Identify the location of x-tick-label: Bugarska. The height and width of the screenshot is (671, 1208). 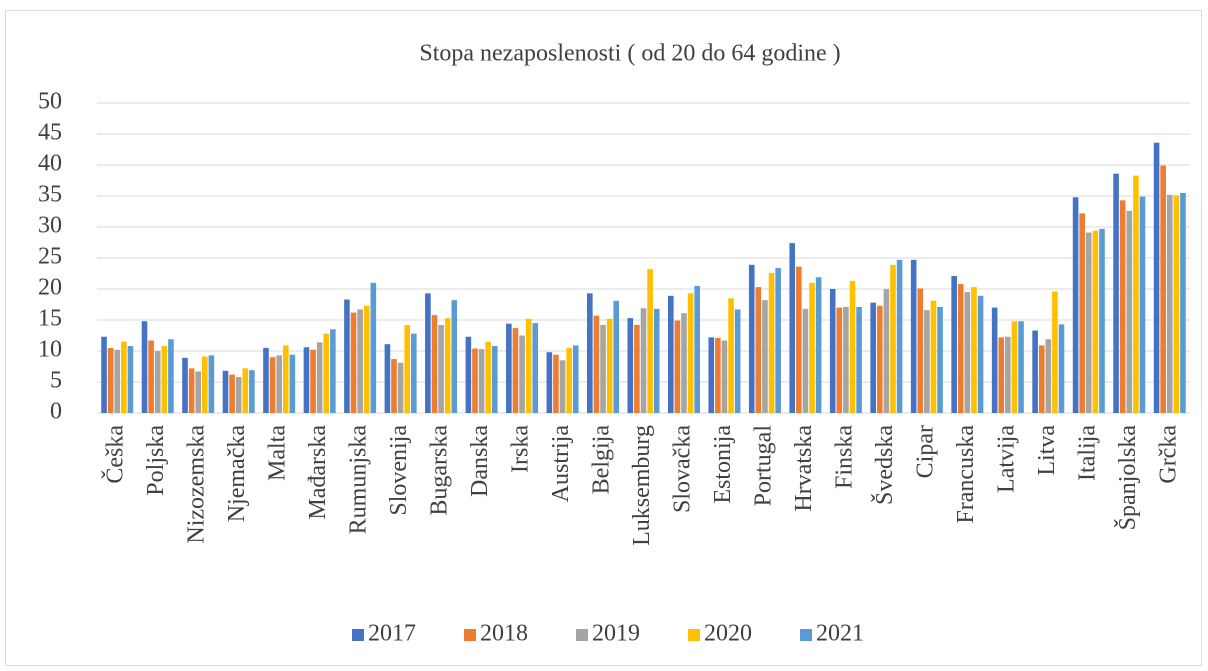
(440, 470).